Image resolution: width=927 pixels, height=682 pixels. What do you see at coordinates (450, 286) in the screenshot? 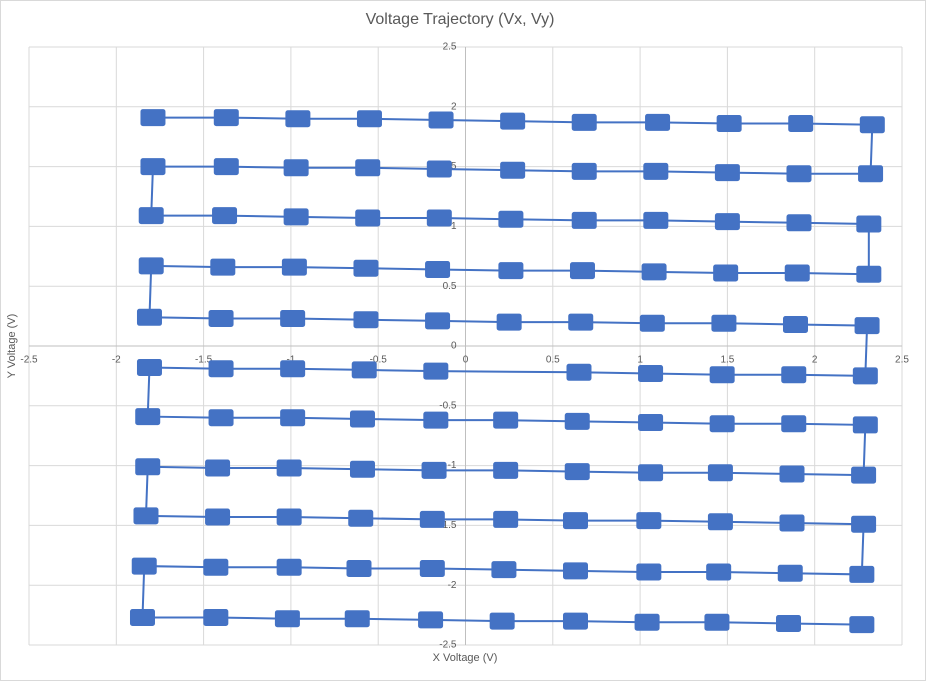
I see `y-tick-label: 0.5` at bounding box center [450, 286].